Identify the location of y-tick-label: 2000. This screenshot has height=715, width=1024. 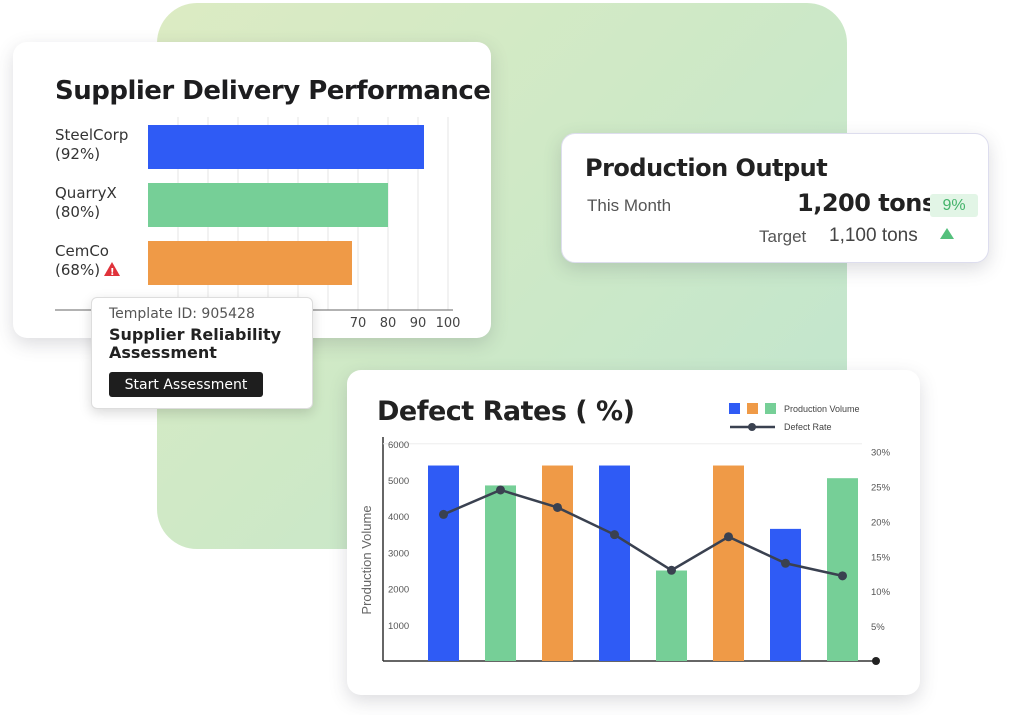
(398, 590).